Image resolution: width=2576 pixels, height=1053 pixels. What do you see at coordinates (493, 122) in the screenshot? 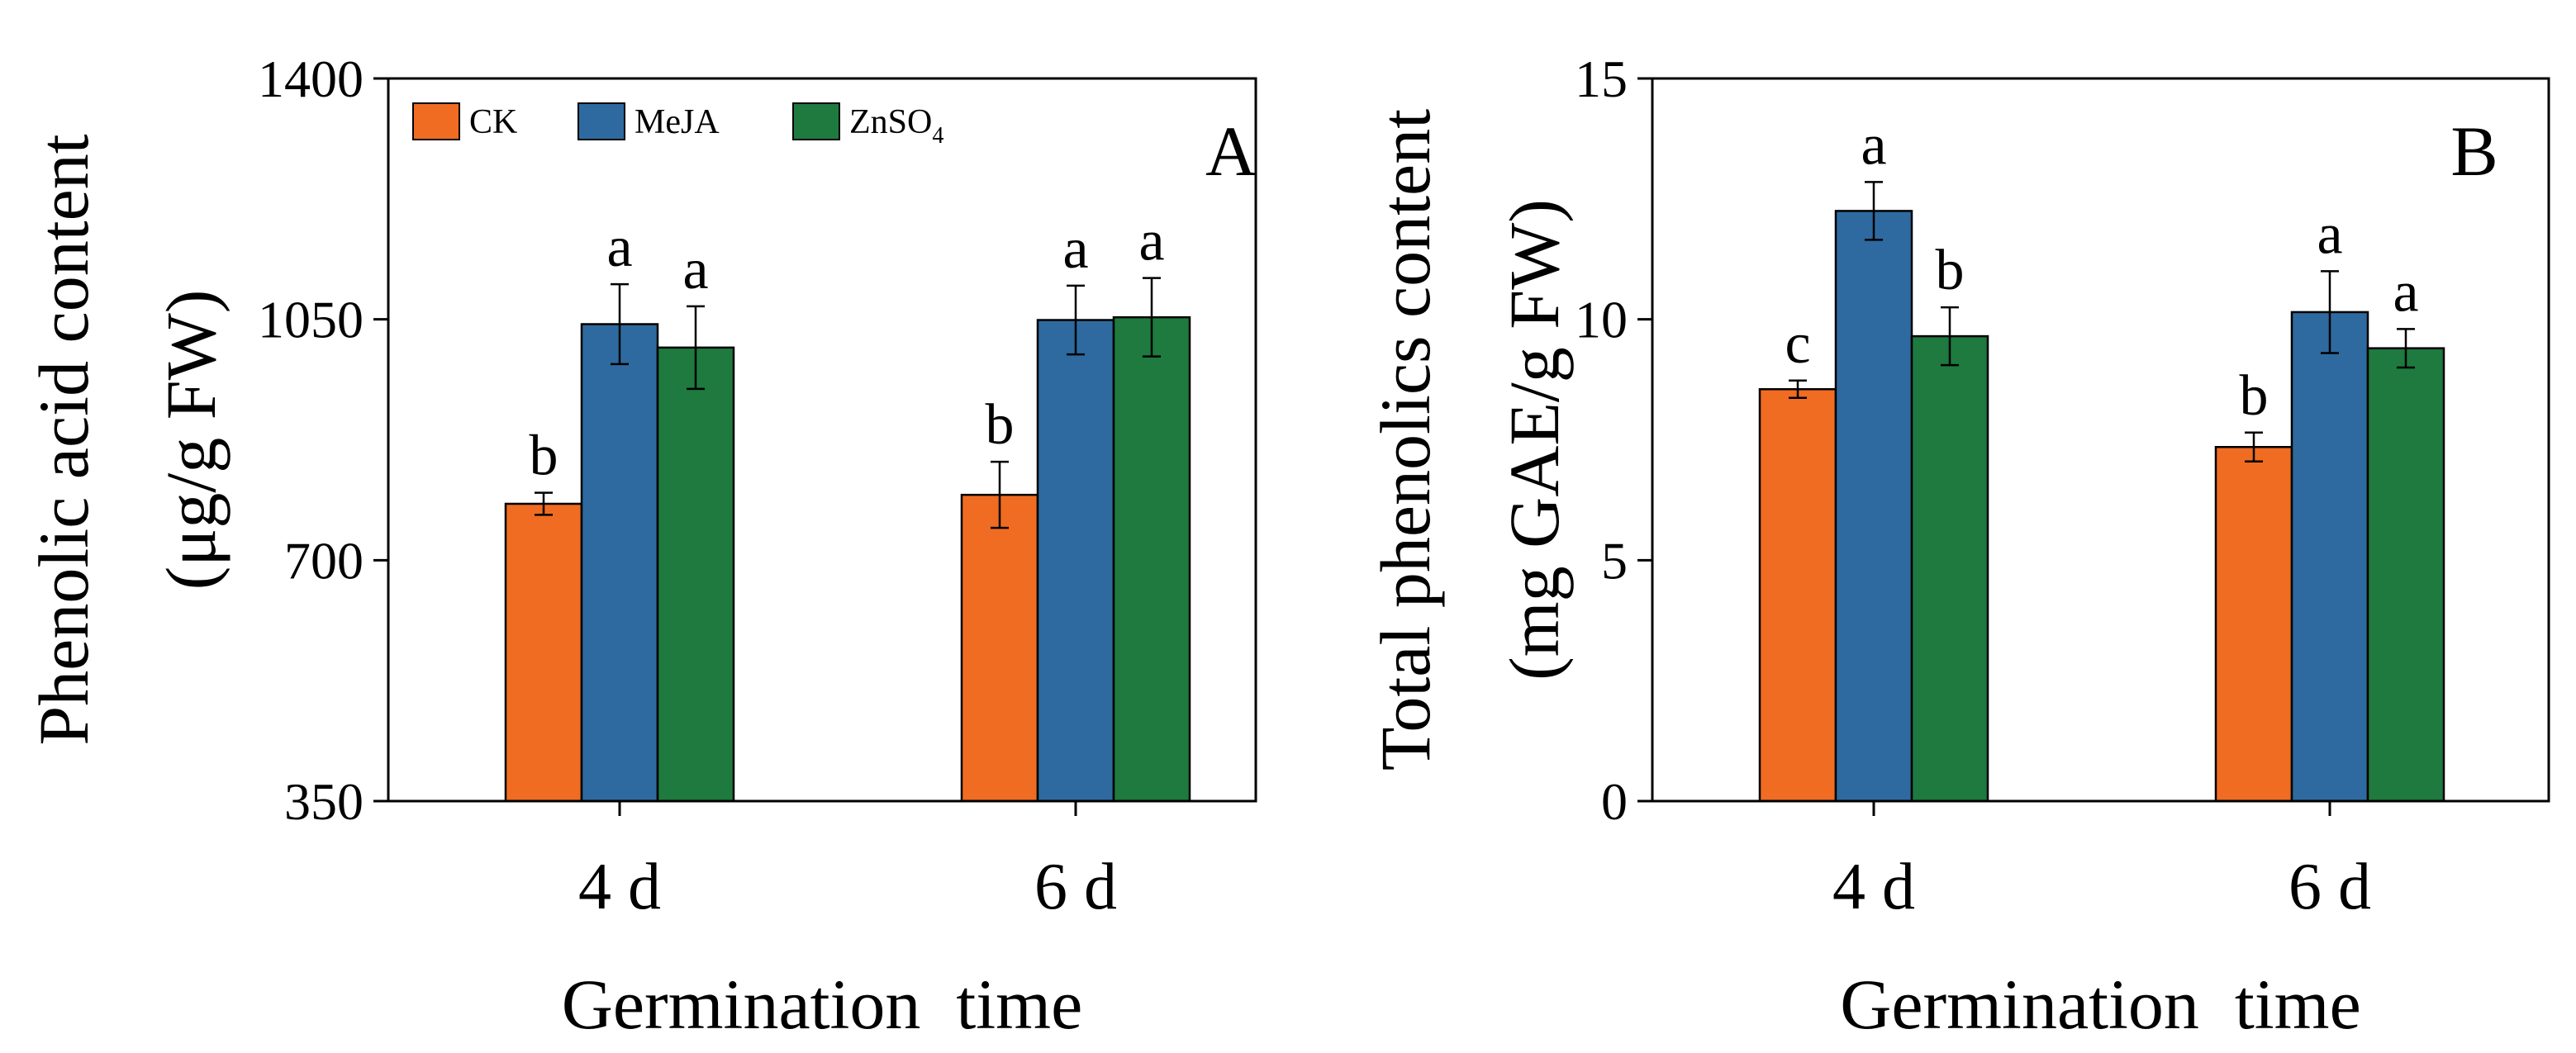
I see `legend-label-ck: CK` at bounding box center [493, 122].